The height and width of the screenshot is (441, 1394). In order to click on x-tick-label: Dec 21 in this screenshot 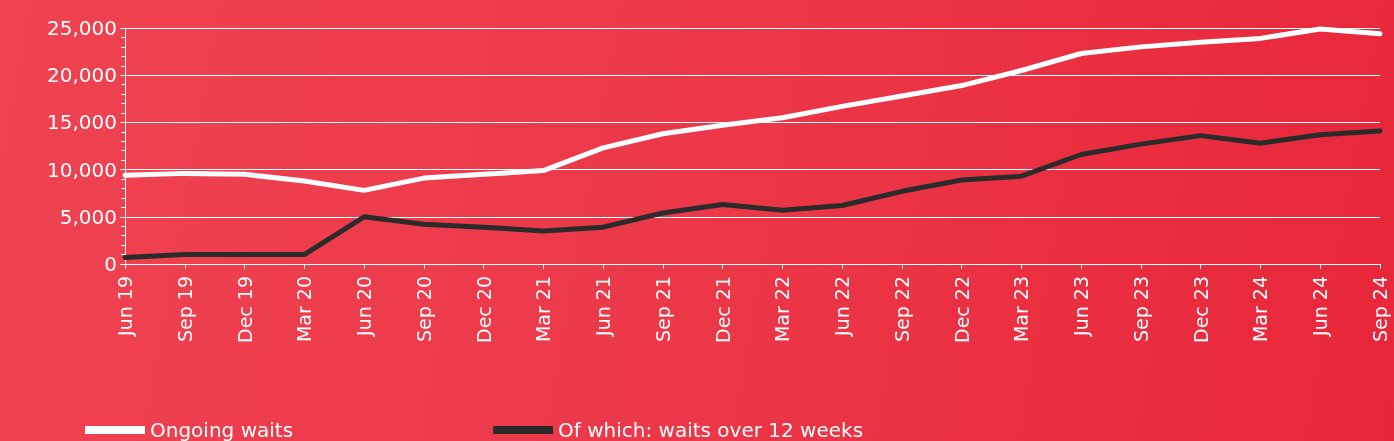, I will do `click(722, 309)`.